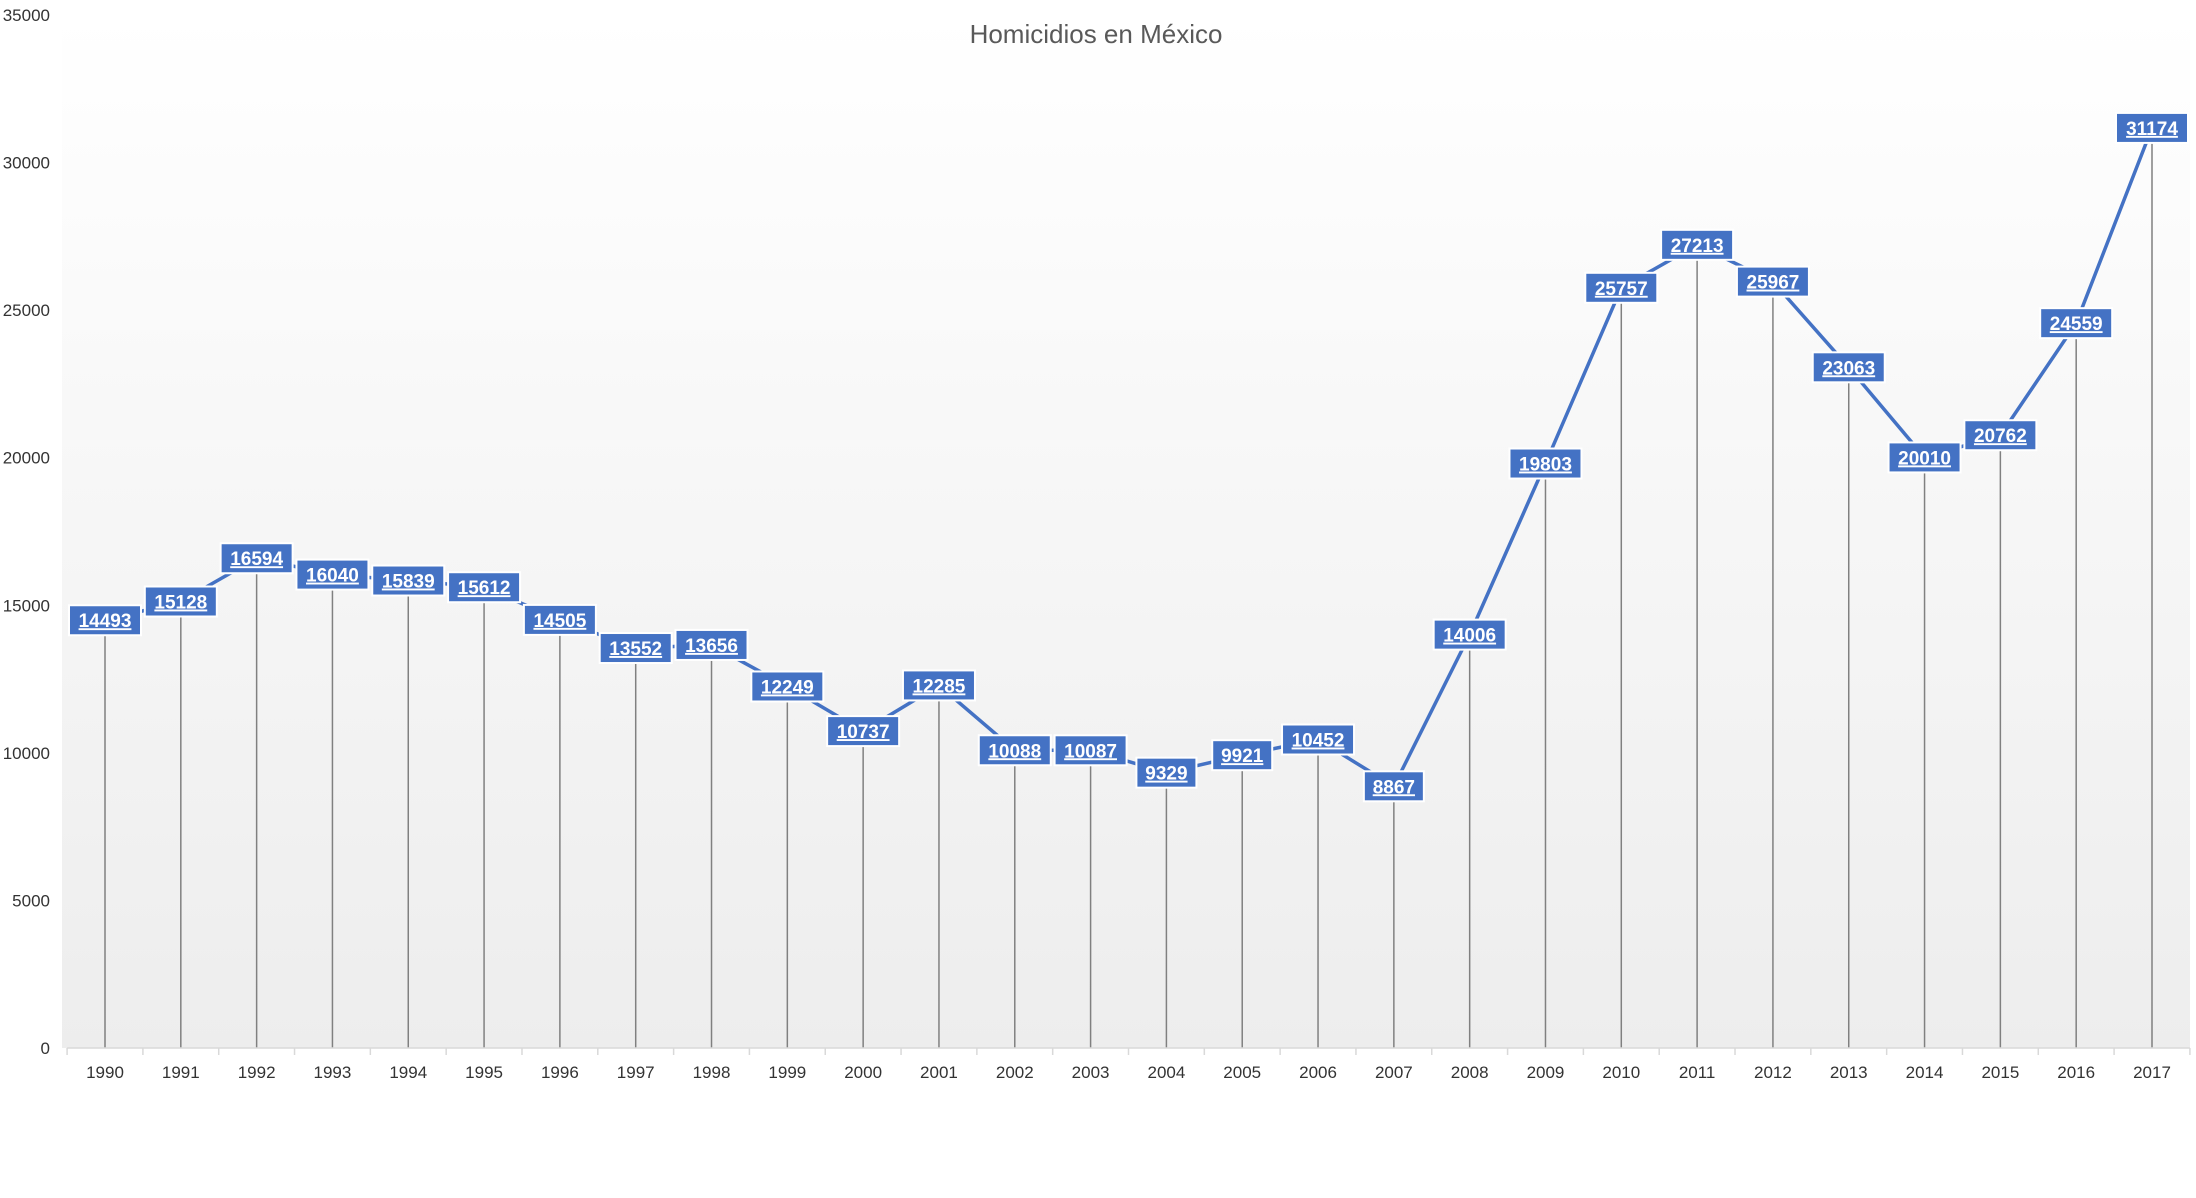 This screenshot has width=2196, height=1198. I want to click on y-tick-label: 0, so click(45, 1048).